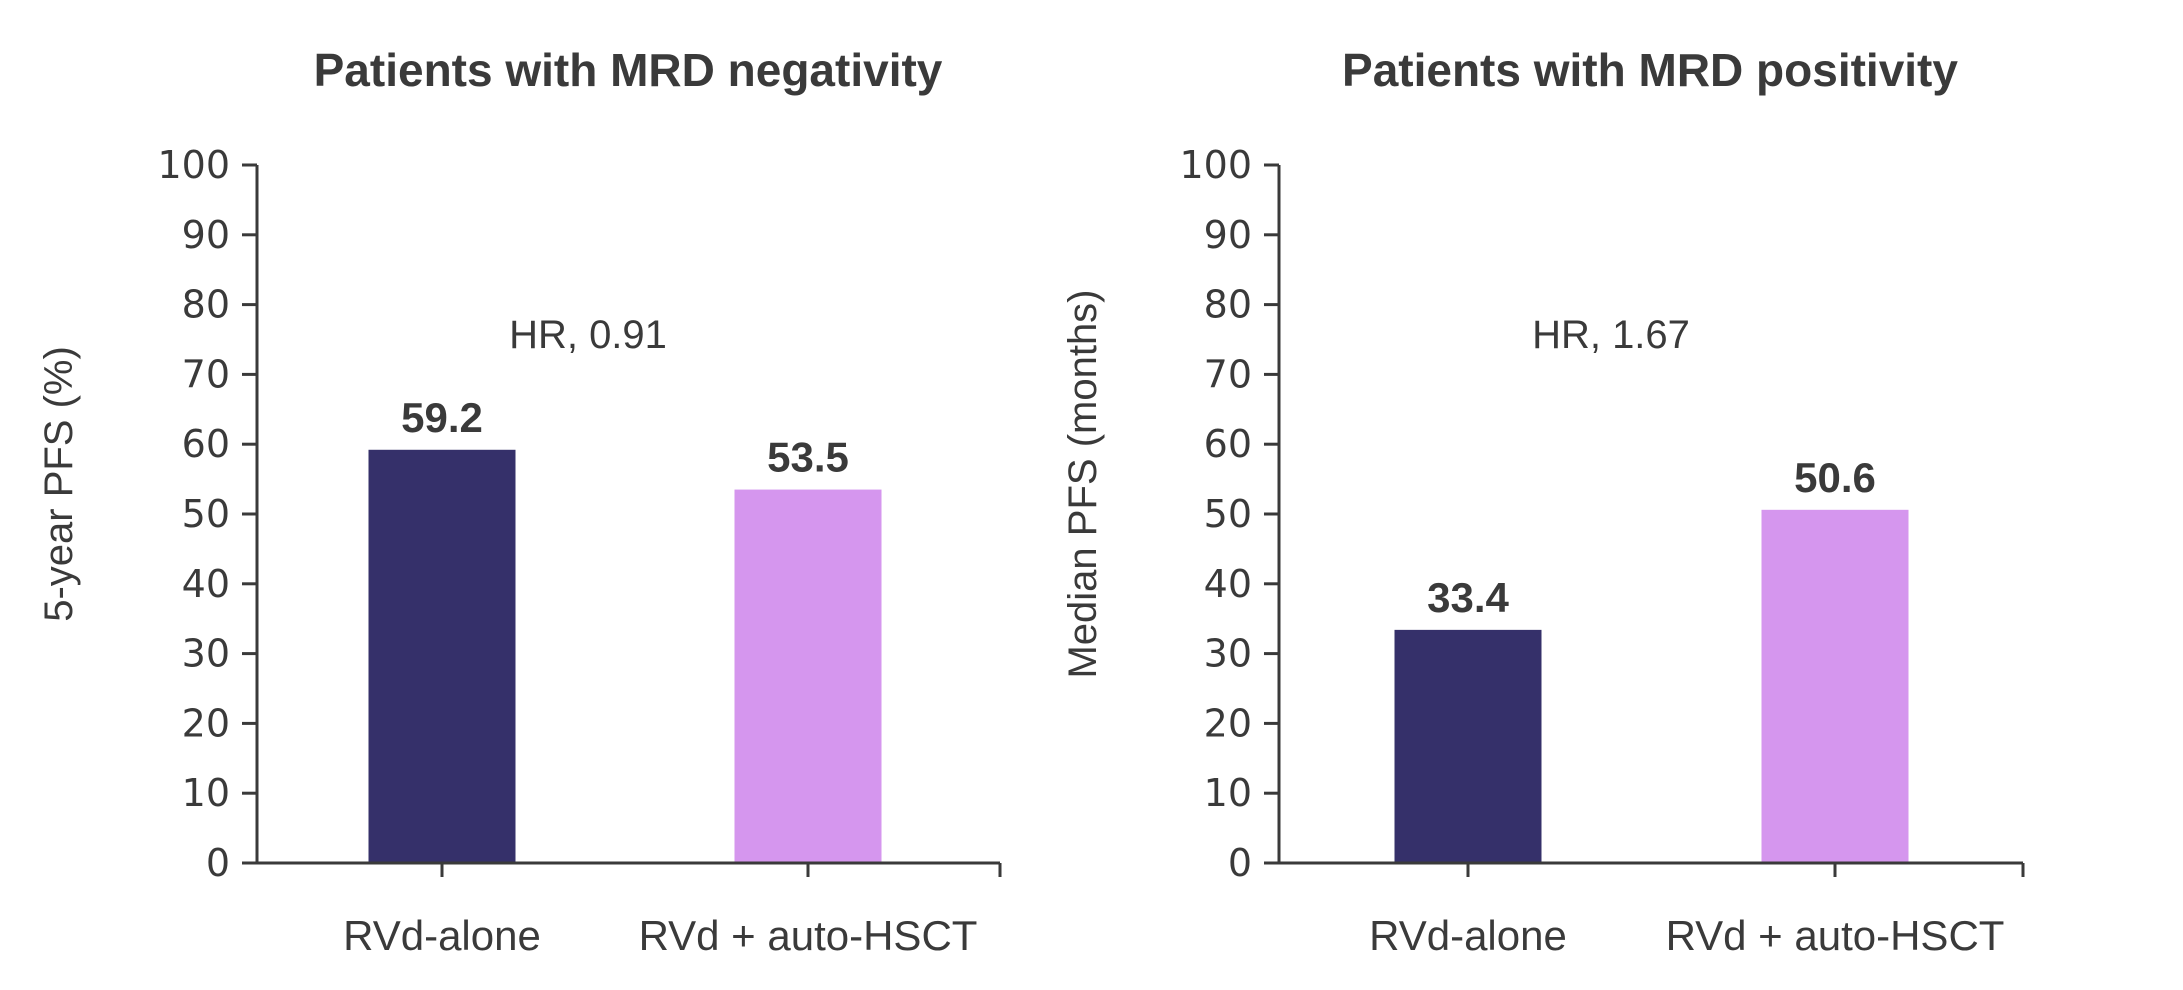 This screenshot has width=2183, height=990. I want to click on bar-value-label: 59.2, so click(442, 417).